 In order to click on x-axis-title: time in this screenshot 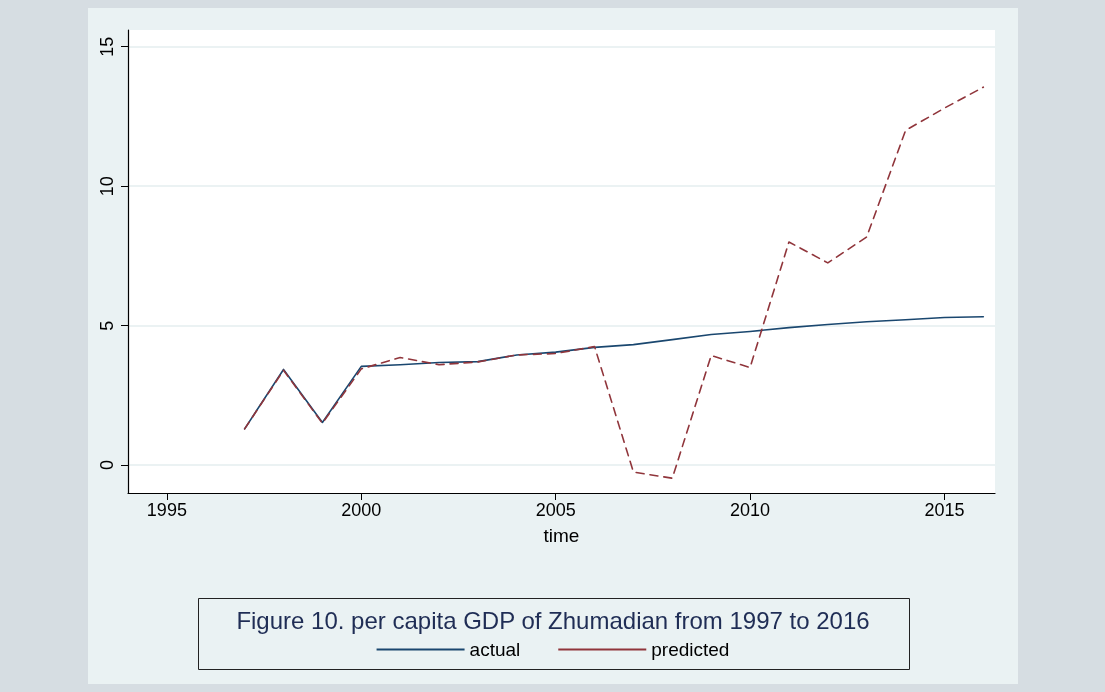, I will do `click(561, 535)`.